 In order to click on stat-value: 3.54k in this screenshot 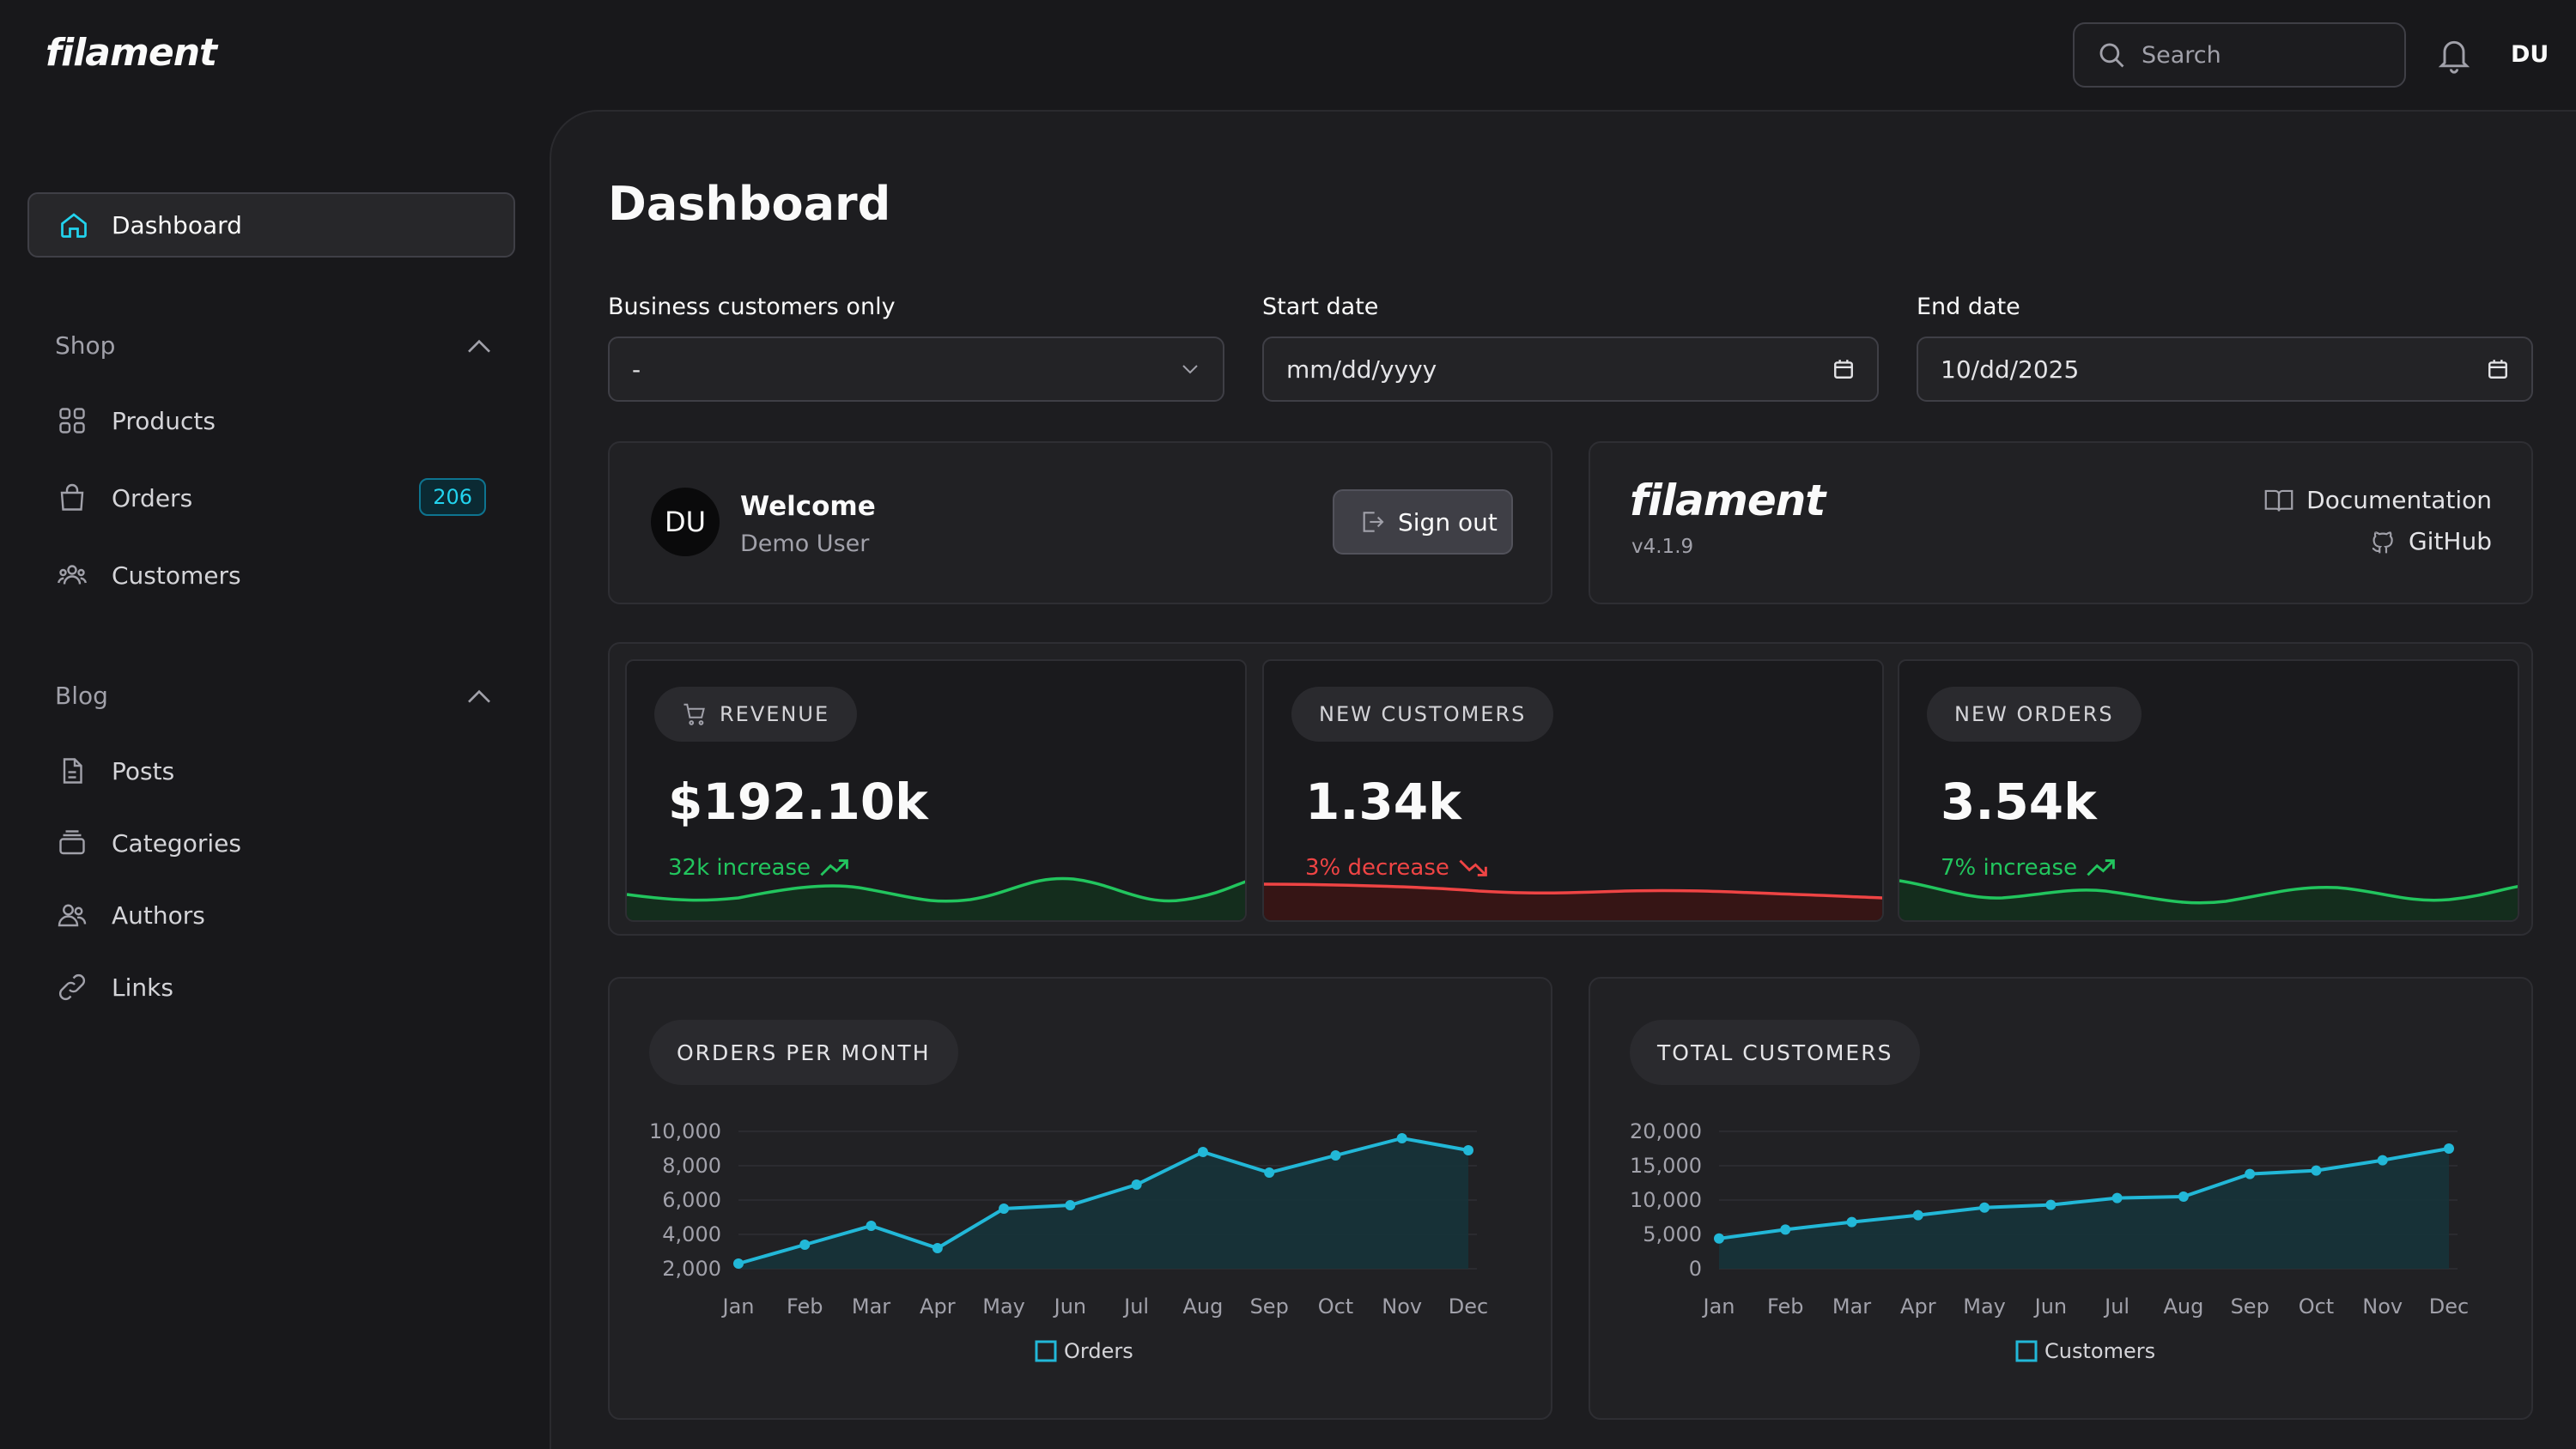, I will do `click(2019, 802)`.